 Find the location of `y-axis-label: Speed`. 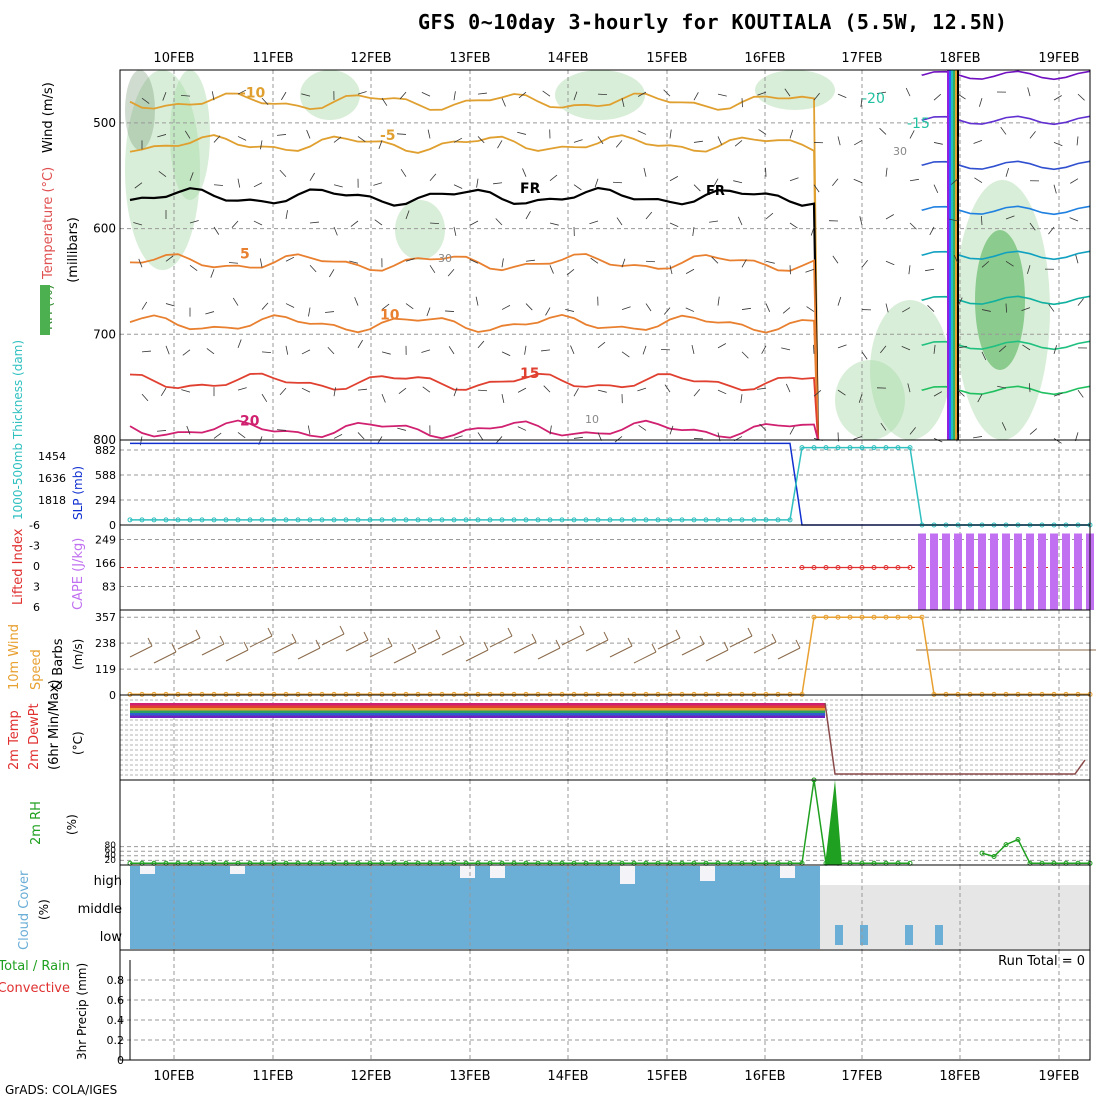

y-axis-label: Speed is located at coordinates (36, 669).